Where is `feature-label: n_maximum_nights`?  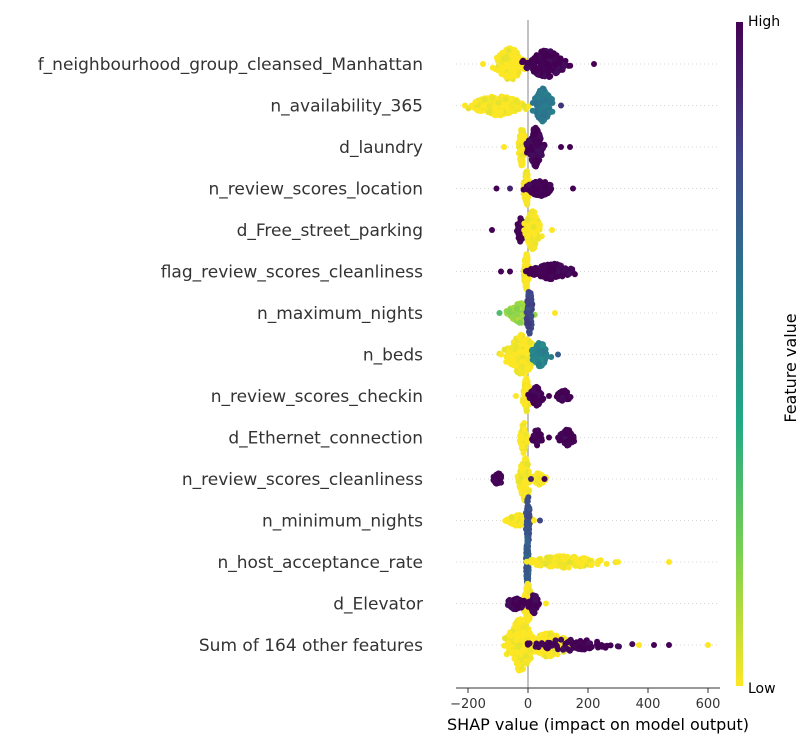 feature-label: n_maximum_nights is located at coordinates (340, 314).